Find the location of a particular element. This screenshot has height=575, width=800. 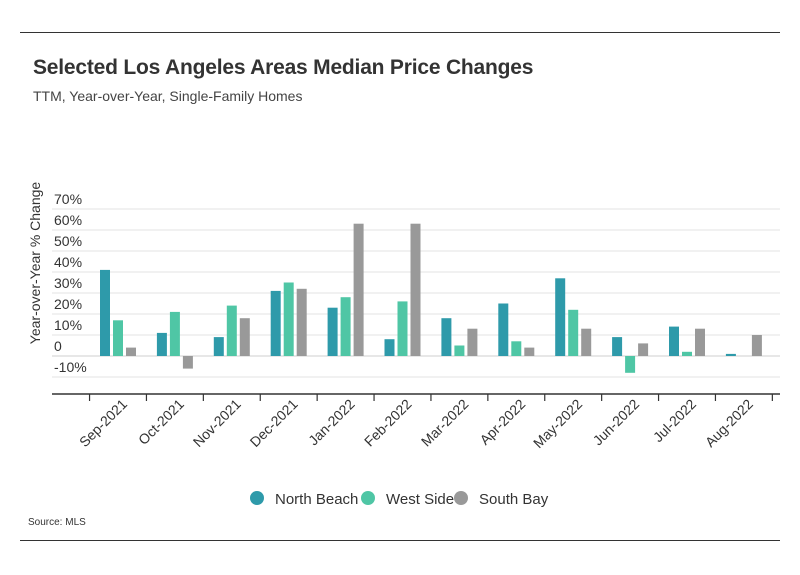

y-tick-label: 30% is located at coordinates (68, 283).